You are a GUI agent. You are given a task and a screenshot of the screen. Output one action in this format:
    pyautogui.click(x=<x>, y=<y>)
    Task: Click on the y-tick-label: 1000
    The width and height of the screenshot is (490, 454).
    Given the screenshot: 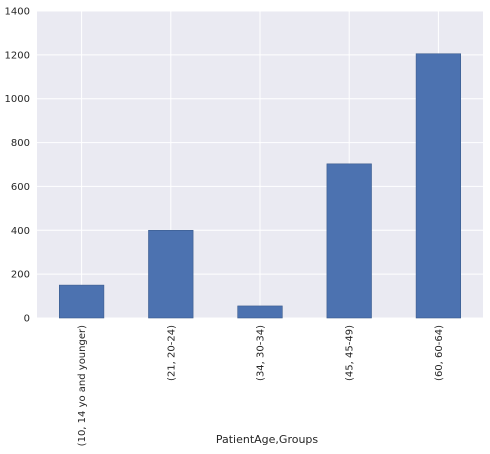 What is the action you would take?
    pyautogui.click(x=17, y=99)
    